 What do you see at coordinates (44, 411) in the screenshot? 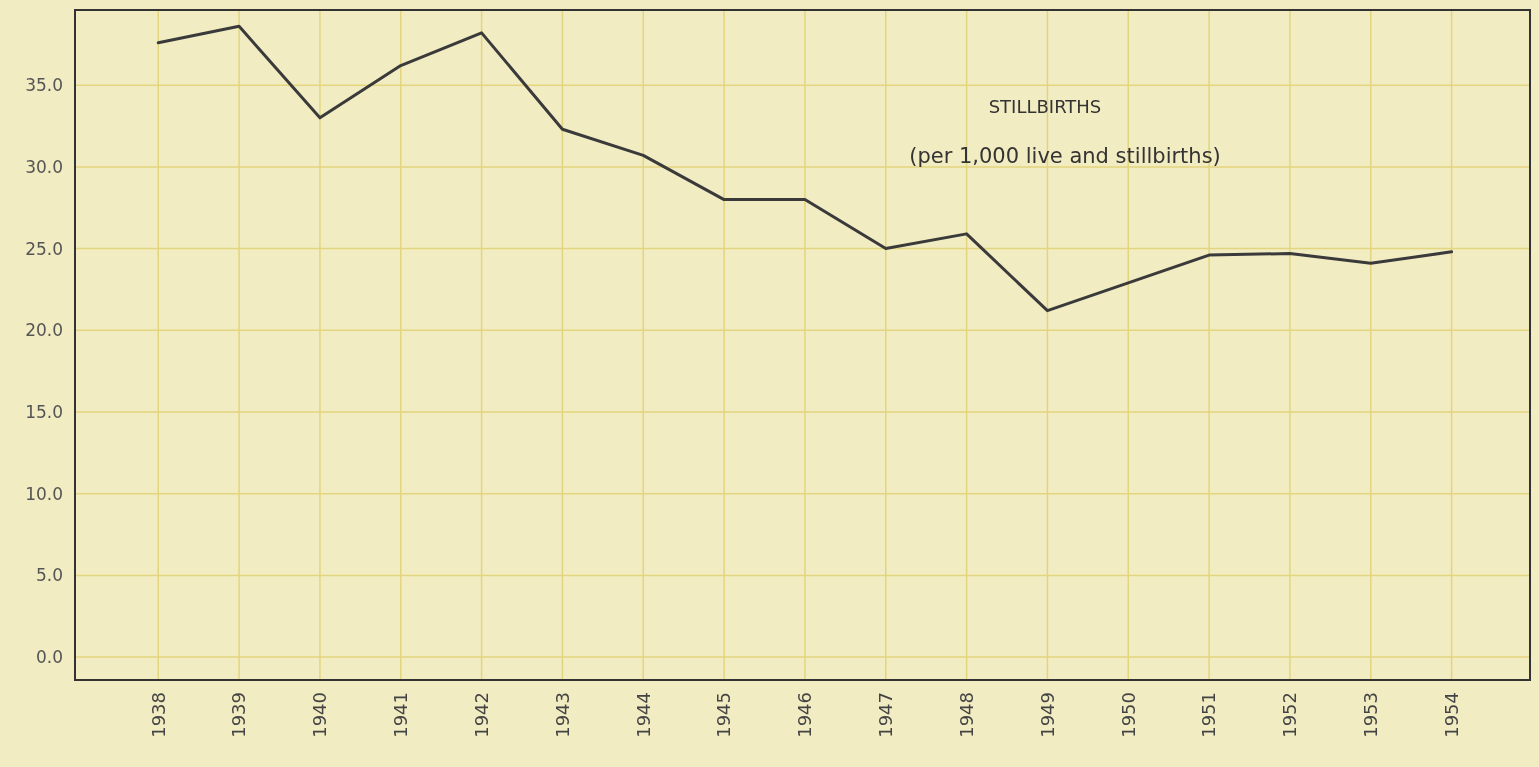
I see `y-tick-label: 15.0` at bounding box center [44, 411].